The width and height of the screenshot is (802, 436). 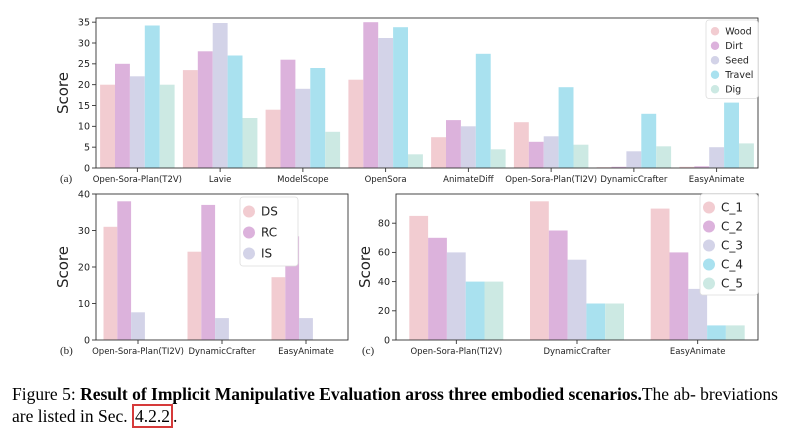 What do you see at coordinates (46, 394) in the screenshot?
I see `caption-prefix: Figure 5:` at bounding box center [46, 394].